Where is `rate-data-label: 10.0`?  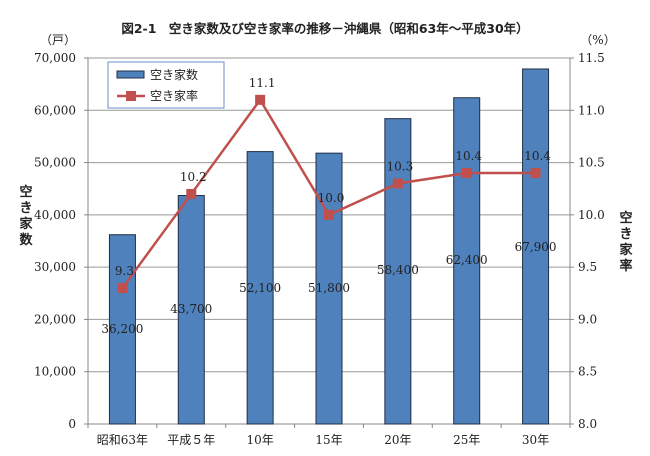
rate-data-label: 10.0 is located at coordinates (331, 198).